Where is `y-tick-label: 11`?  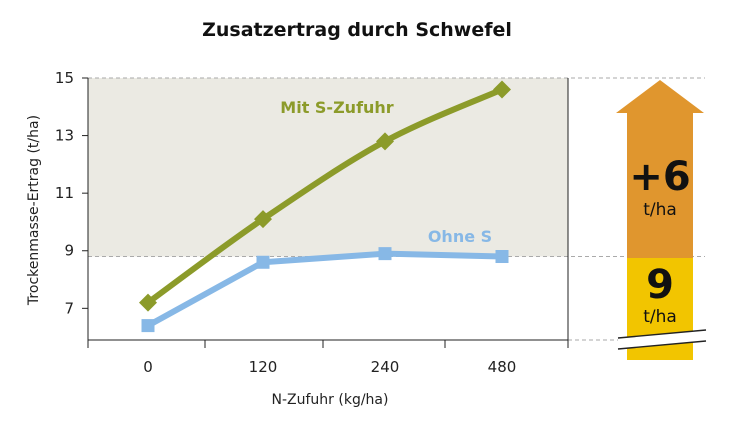 y-tick-label: 11 is located at coordinates (64, 193).